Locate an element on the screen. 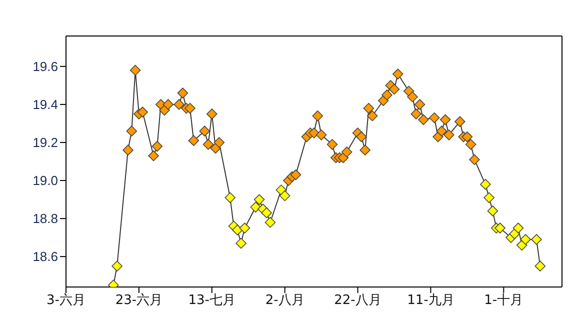 Image resolution: width=581 pixels, height=324 pixels. x-tick-label: 2-八月 is located at coordinates (284, 300).